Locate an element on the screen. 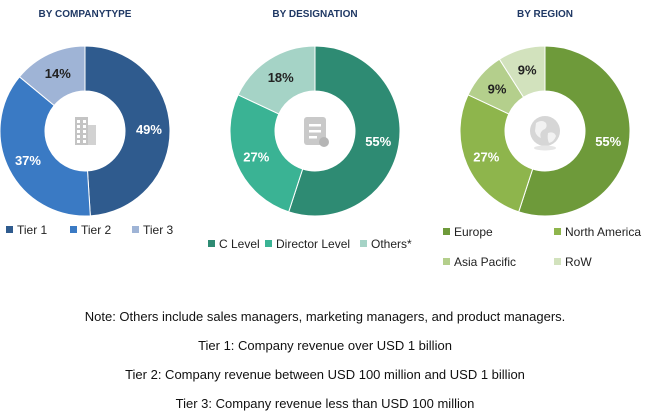 This screenshot has width=650, height=418. legend-label: Tier 3 is located at coordinates (158, 230).